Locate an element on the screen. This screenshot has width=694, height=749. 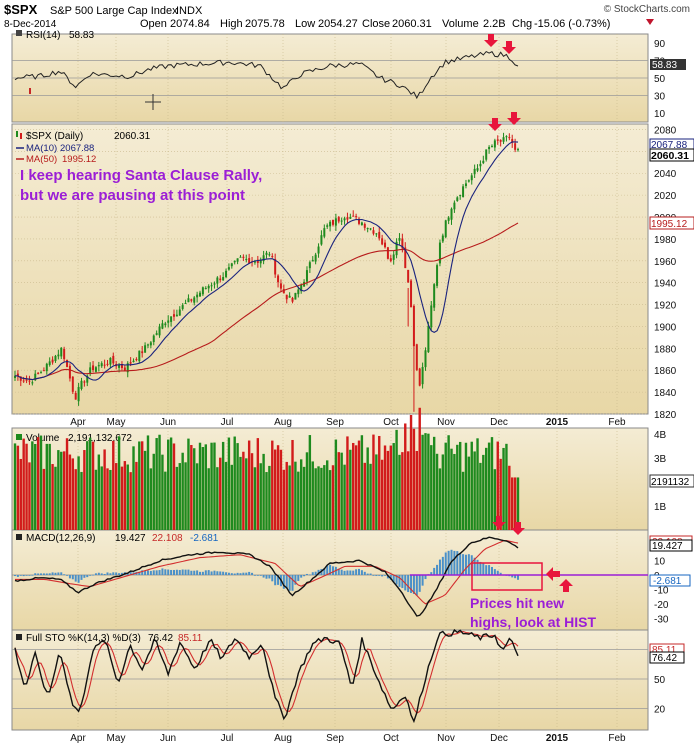
open-label: Open is located at coordinates (153, 24).